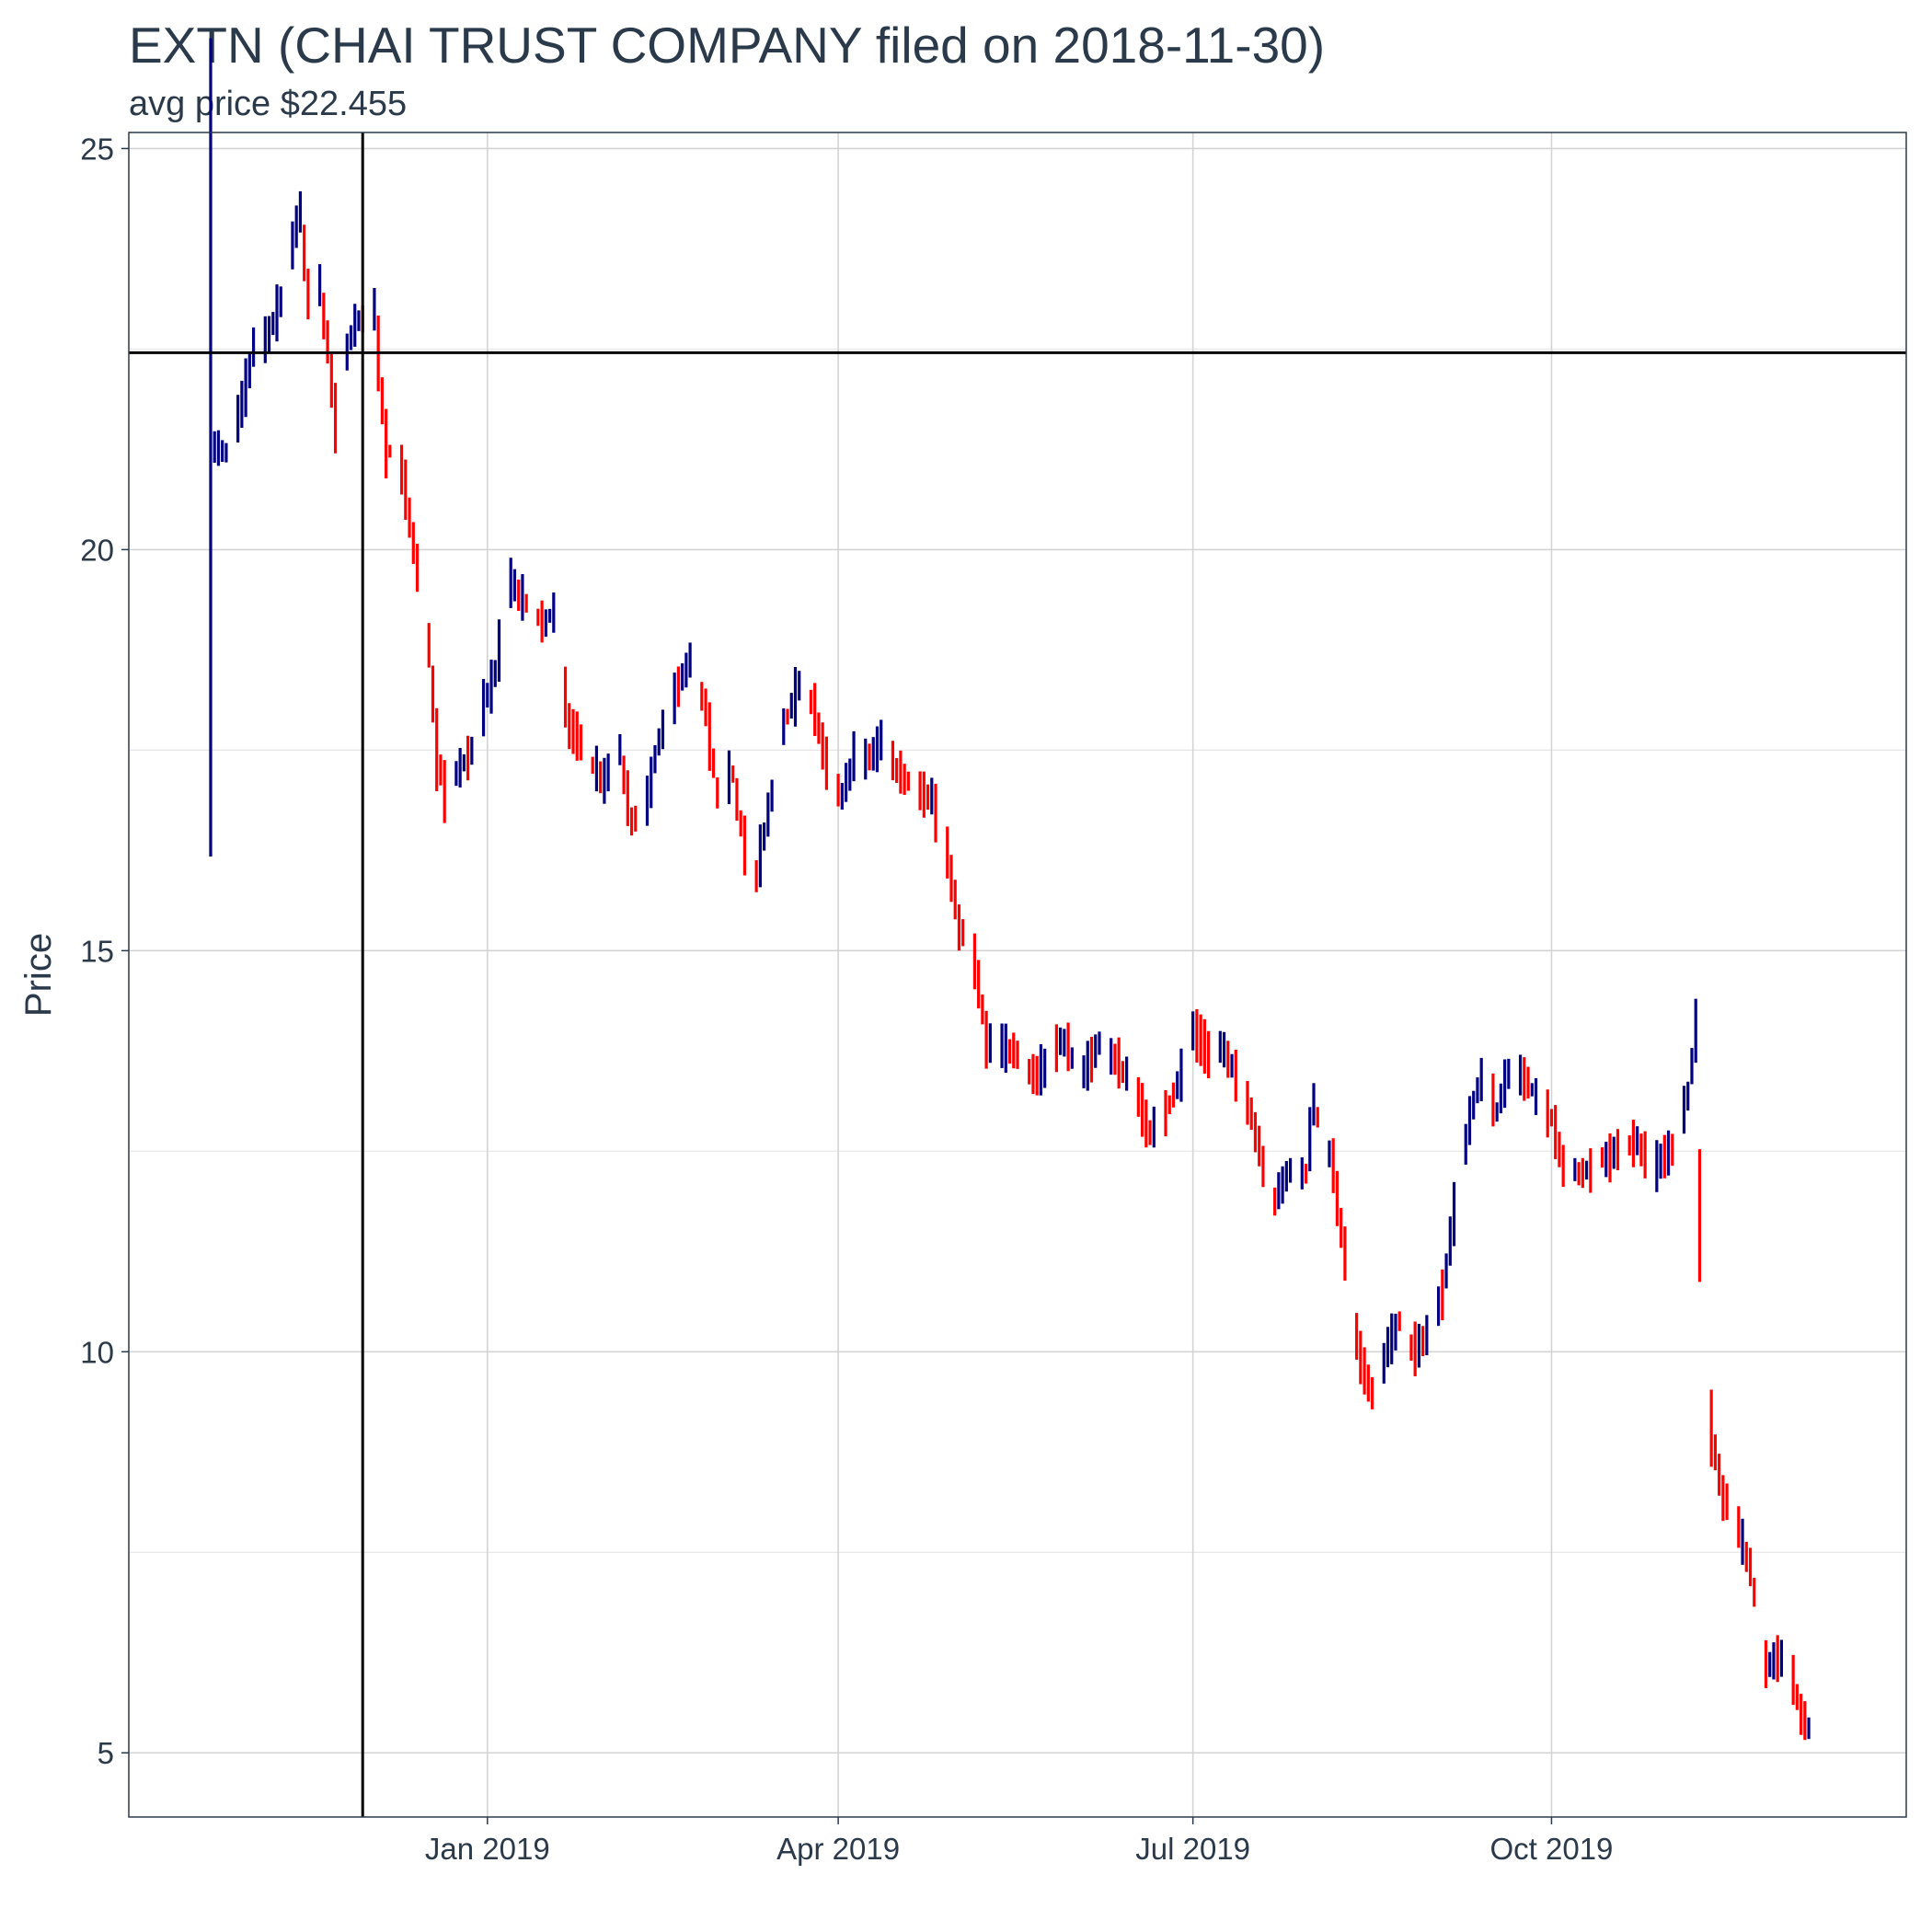  I want to click on y-tick-label: 25, so click(97, 149).